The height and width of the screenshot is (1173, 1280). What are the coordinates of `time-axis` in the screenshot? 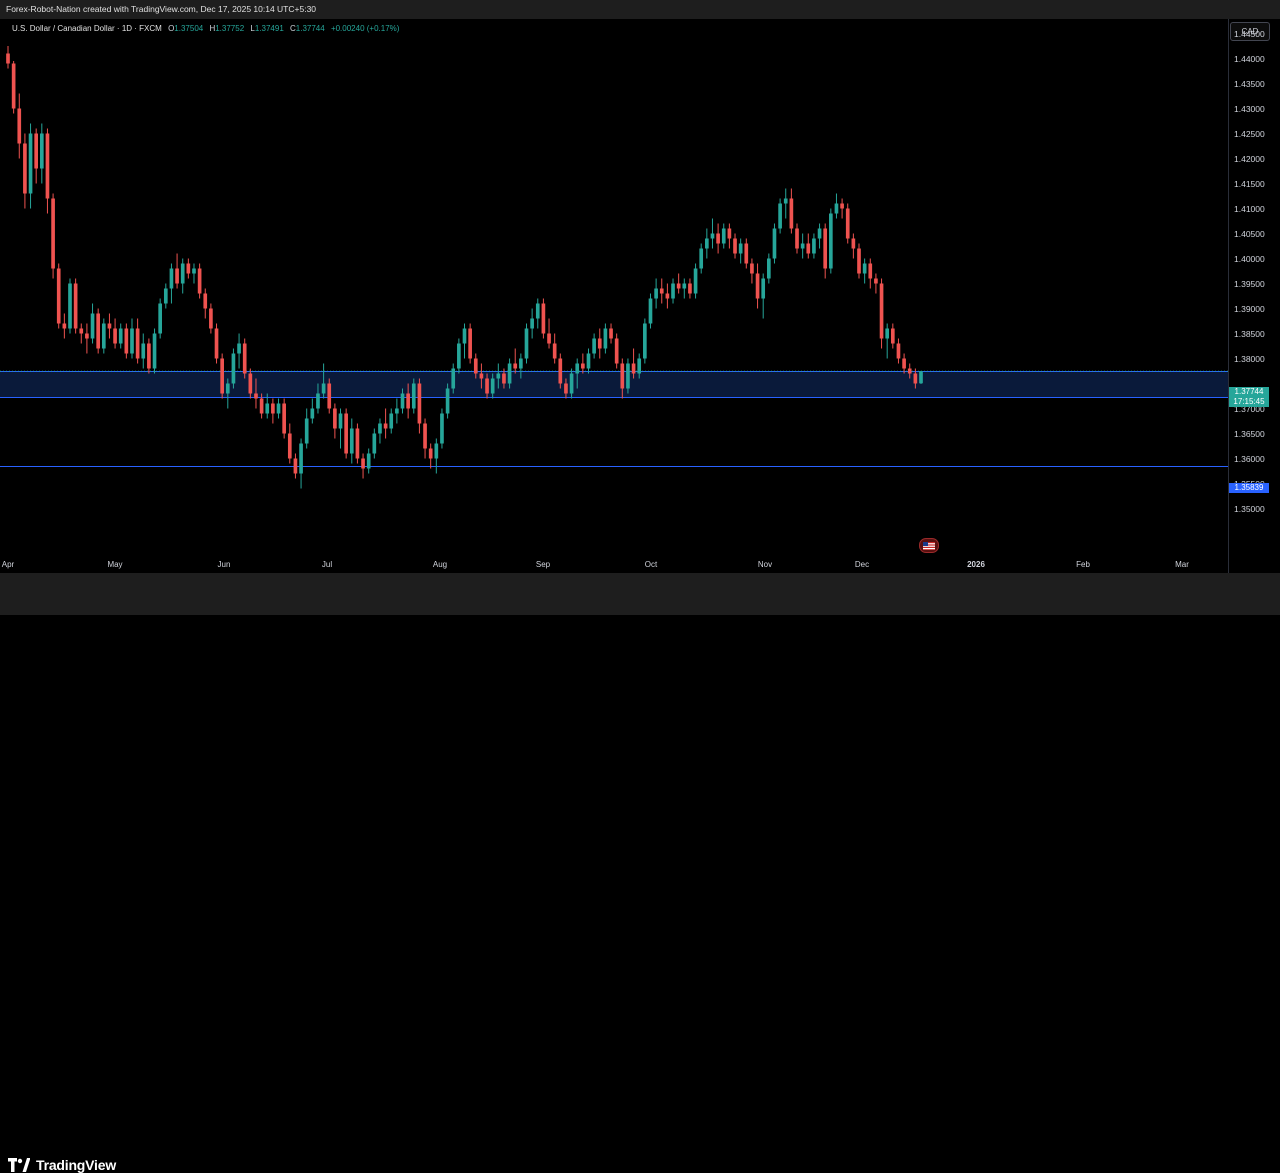 It's located at (614, 563).